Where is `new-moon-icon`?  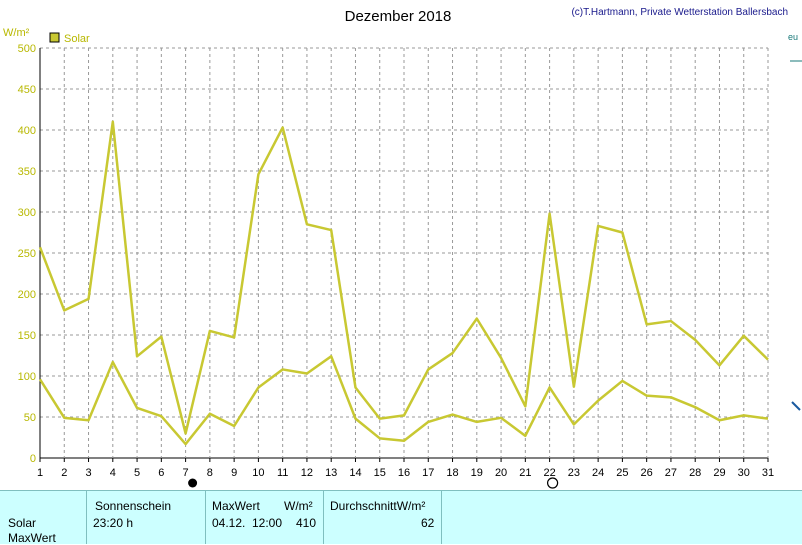
new-moon-icon is located at coordinates (193, 483).